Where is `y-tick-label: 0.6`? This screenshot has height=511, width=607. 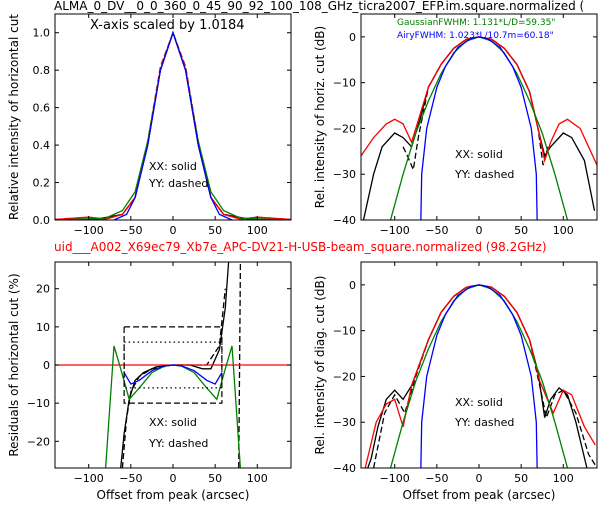 y-tick-label: 0.6 is located at coordinates (42, 108).